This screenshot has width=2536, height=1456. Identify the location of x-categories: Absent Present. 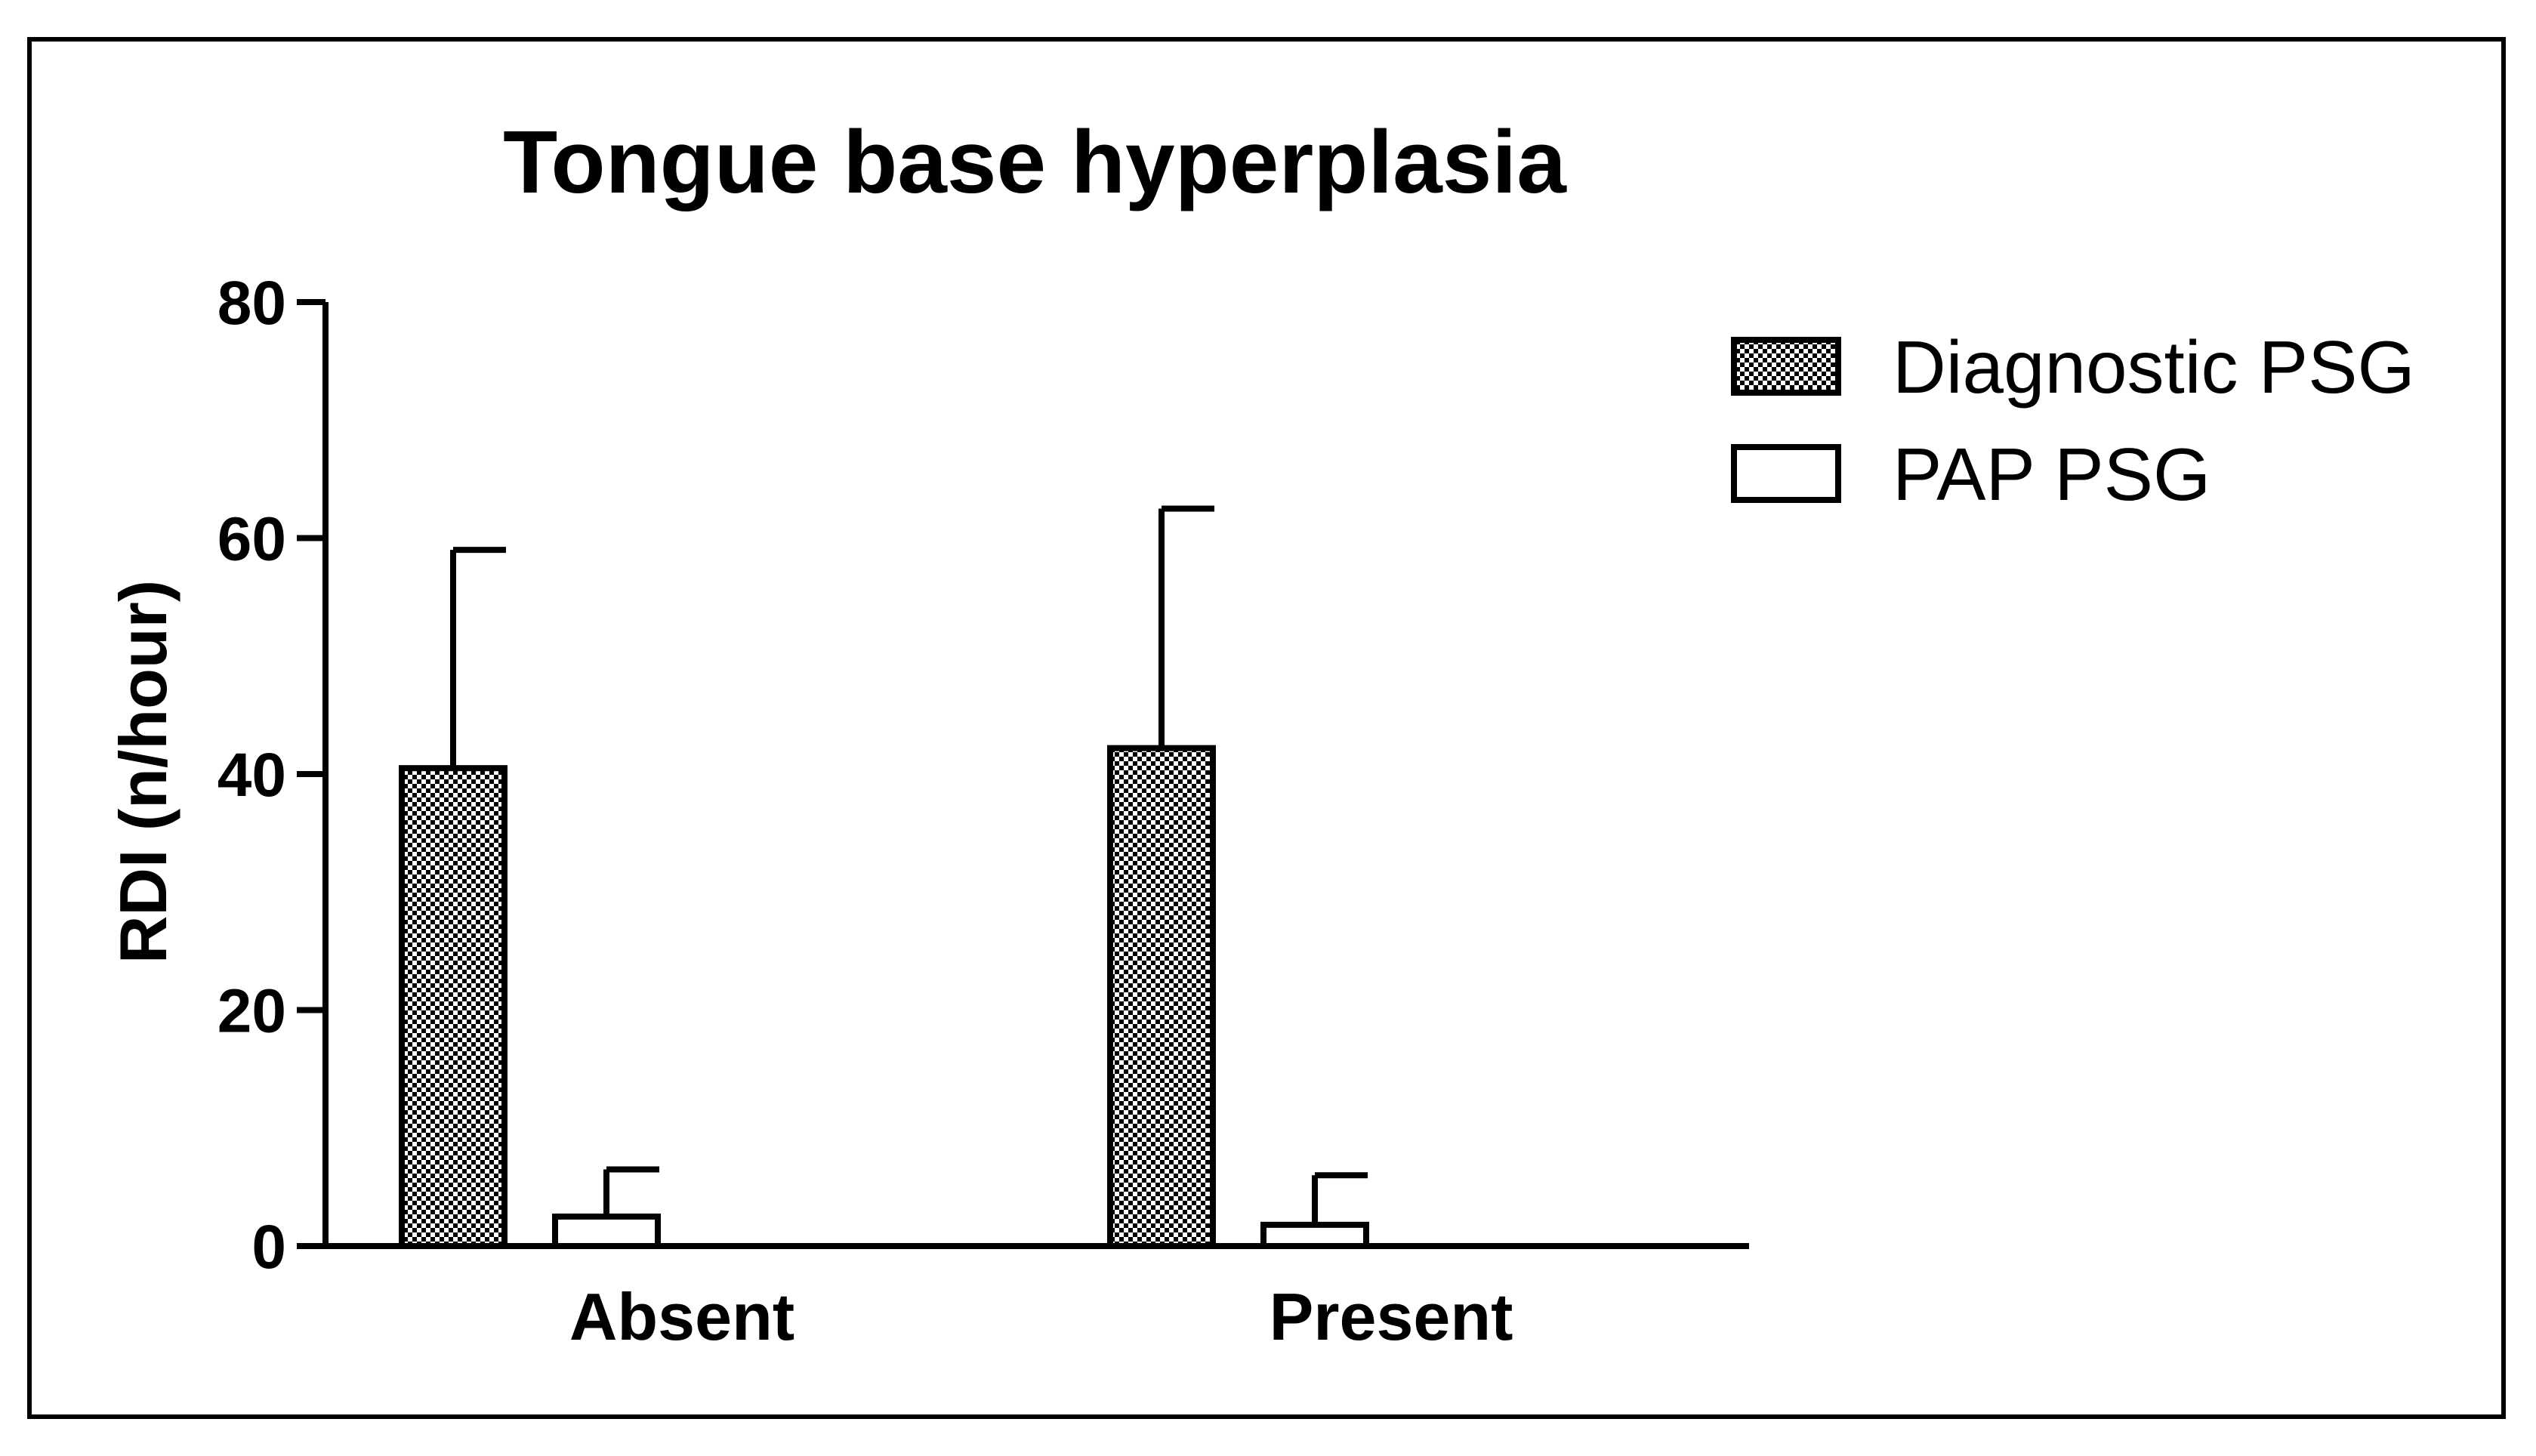
(1041, 1316).